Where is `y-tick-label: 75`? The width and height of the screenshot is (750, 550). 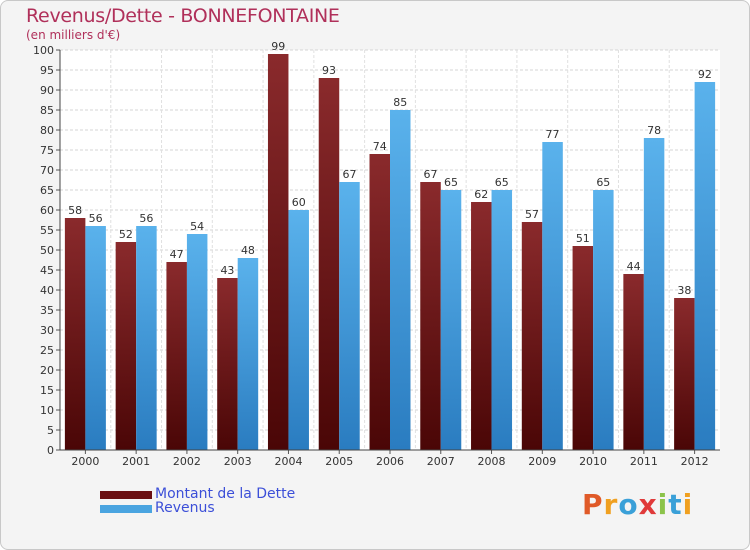
y-tick-label: 75 is located at coordinates (47, 150).